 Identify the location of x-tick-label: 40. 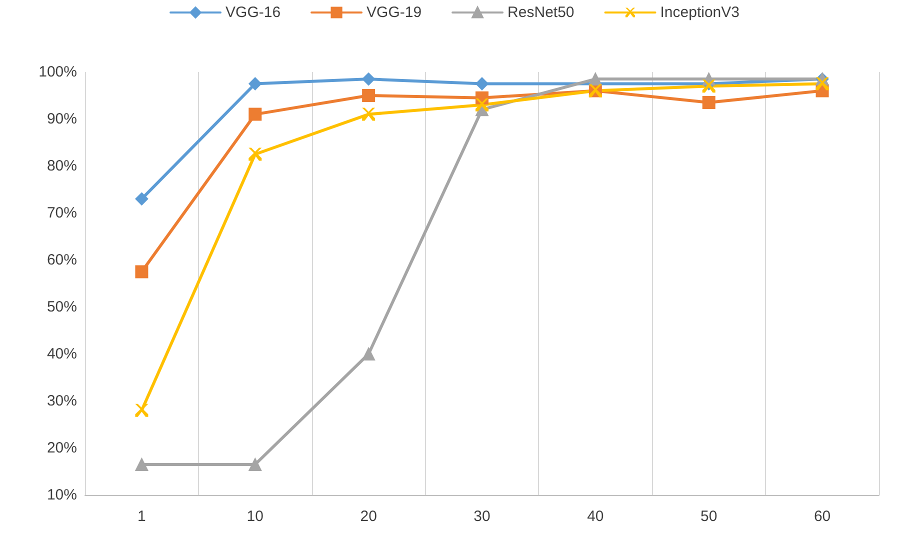
(595, 516).